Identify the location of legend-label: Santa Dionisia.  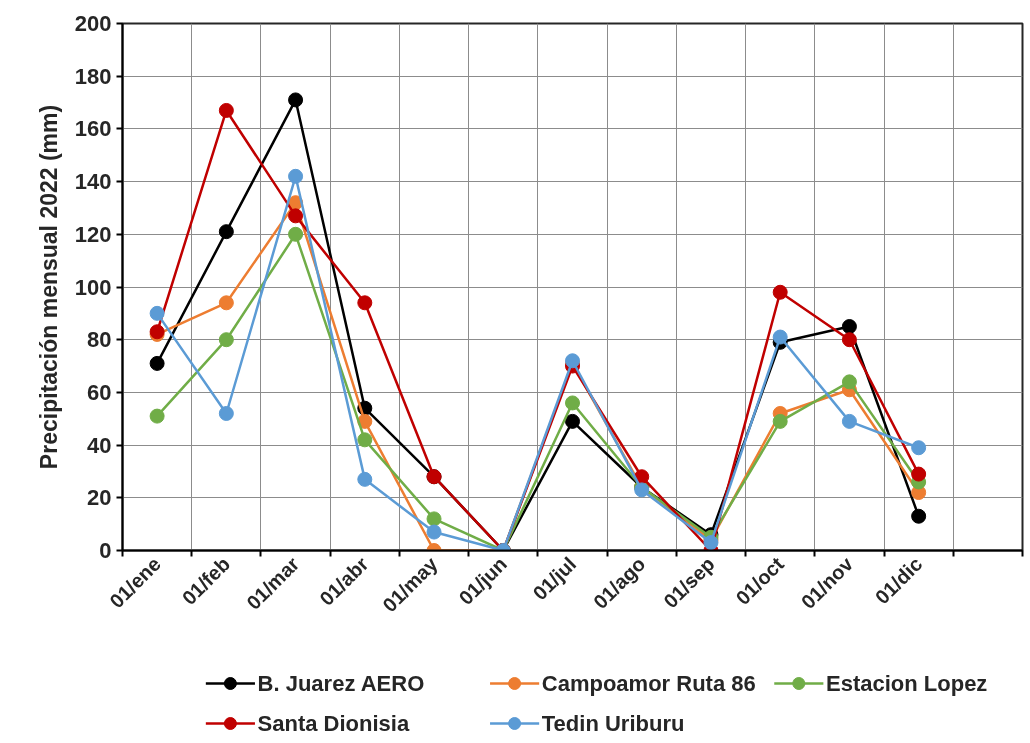
(333, 723).